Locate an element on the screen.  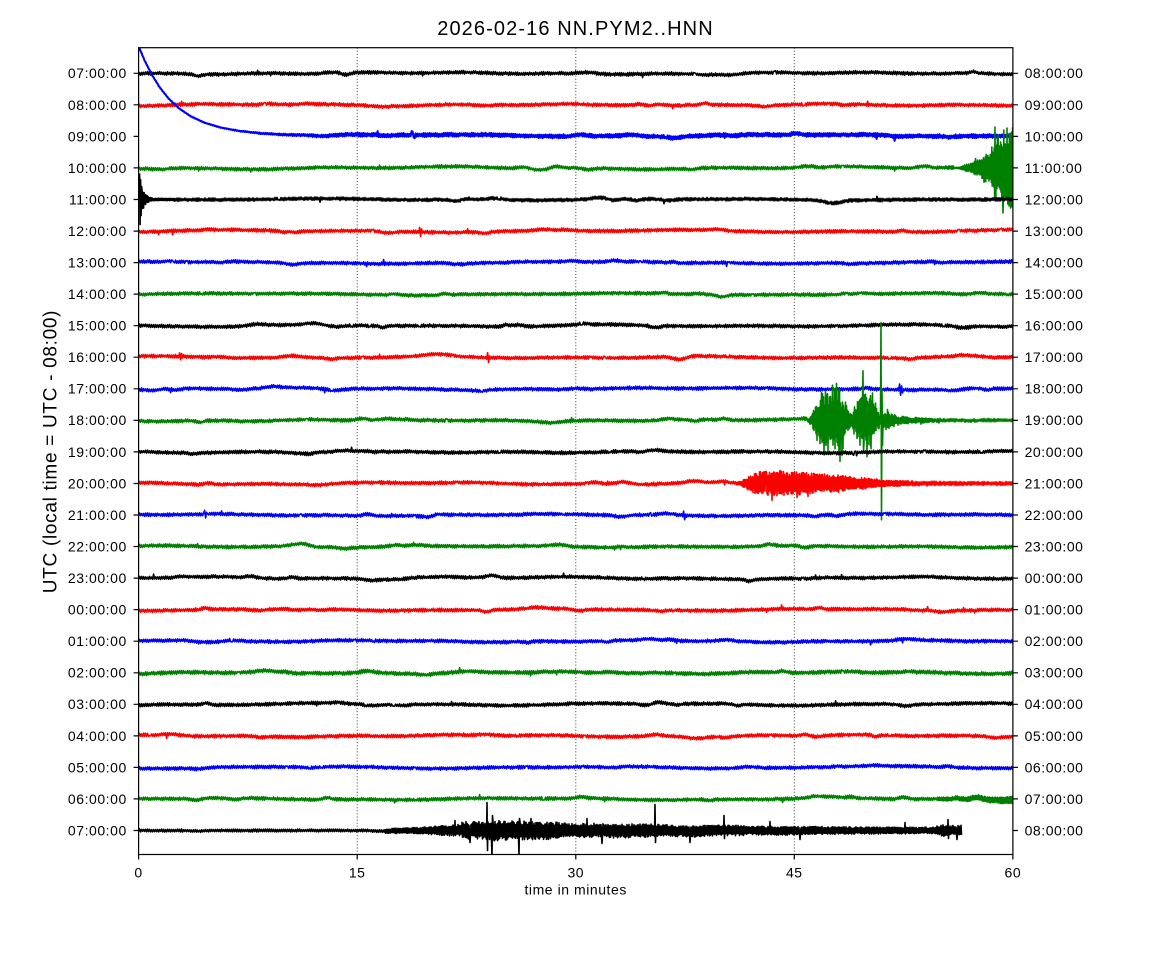
svg-text: 0 is located at coordinates (138, 872).